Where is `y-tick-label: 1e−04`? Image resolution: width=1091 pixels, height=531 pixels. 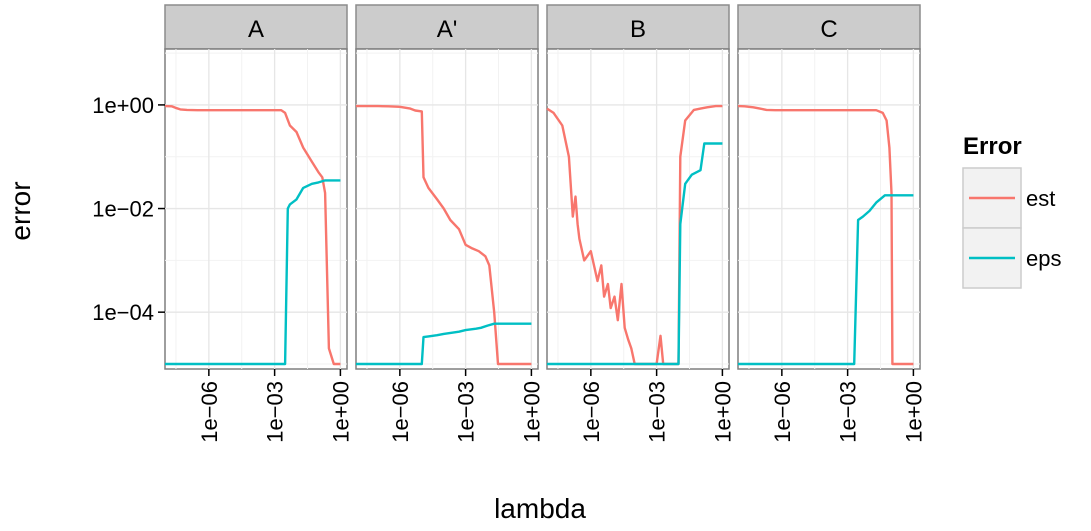 y-tick-label: 1e−04 is located at coordinates (123, 312).